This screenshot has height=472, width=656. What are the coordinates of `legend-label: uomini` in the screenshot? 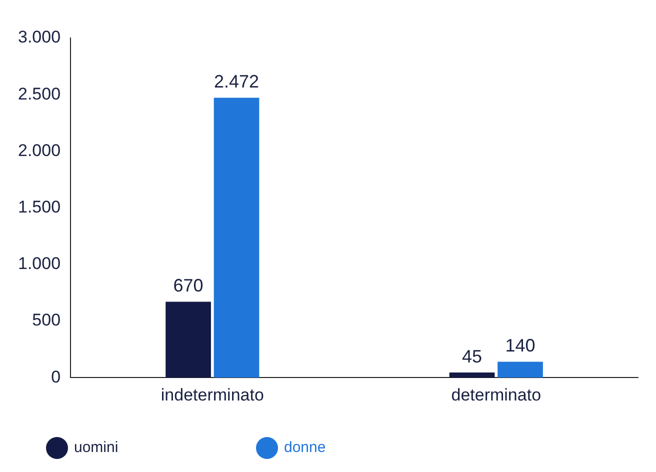 It's located at (96, 447).